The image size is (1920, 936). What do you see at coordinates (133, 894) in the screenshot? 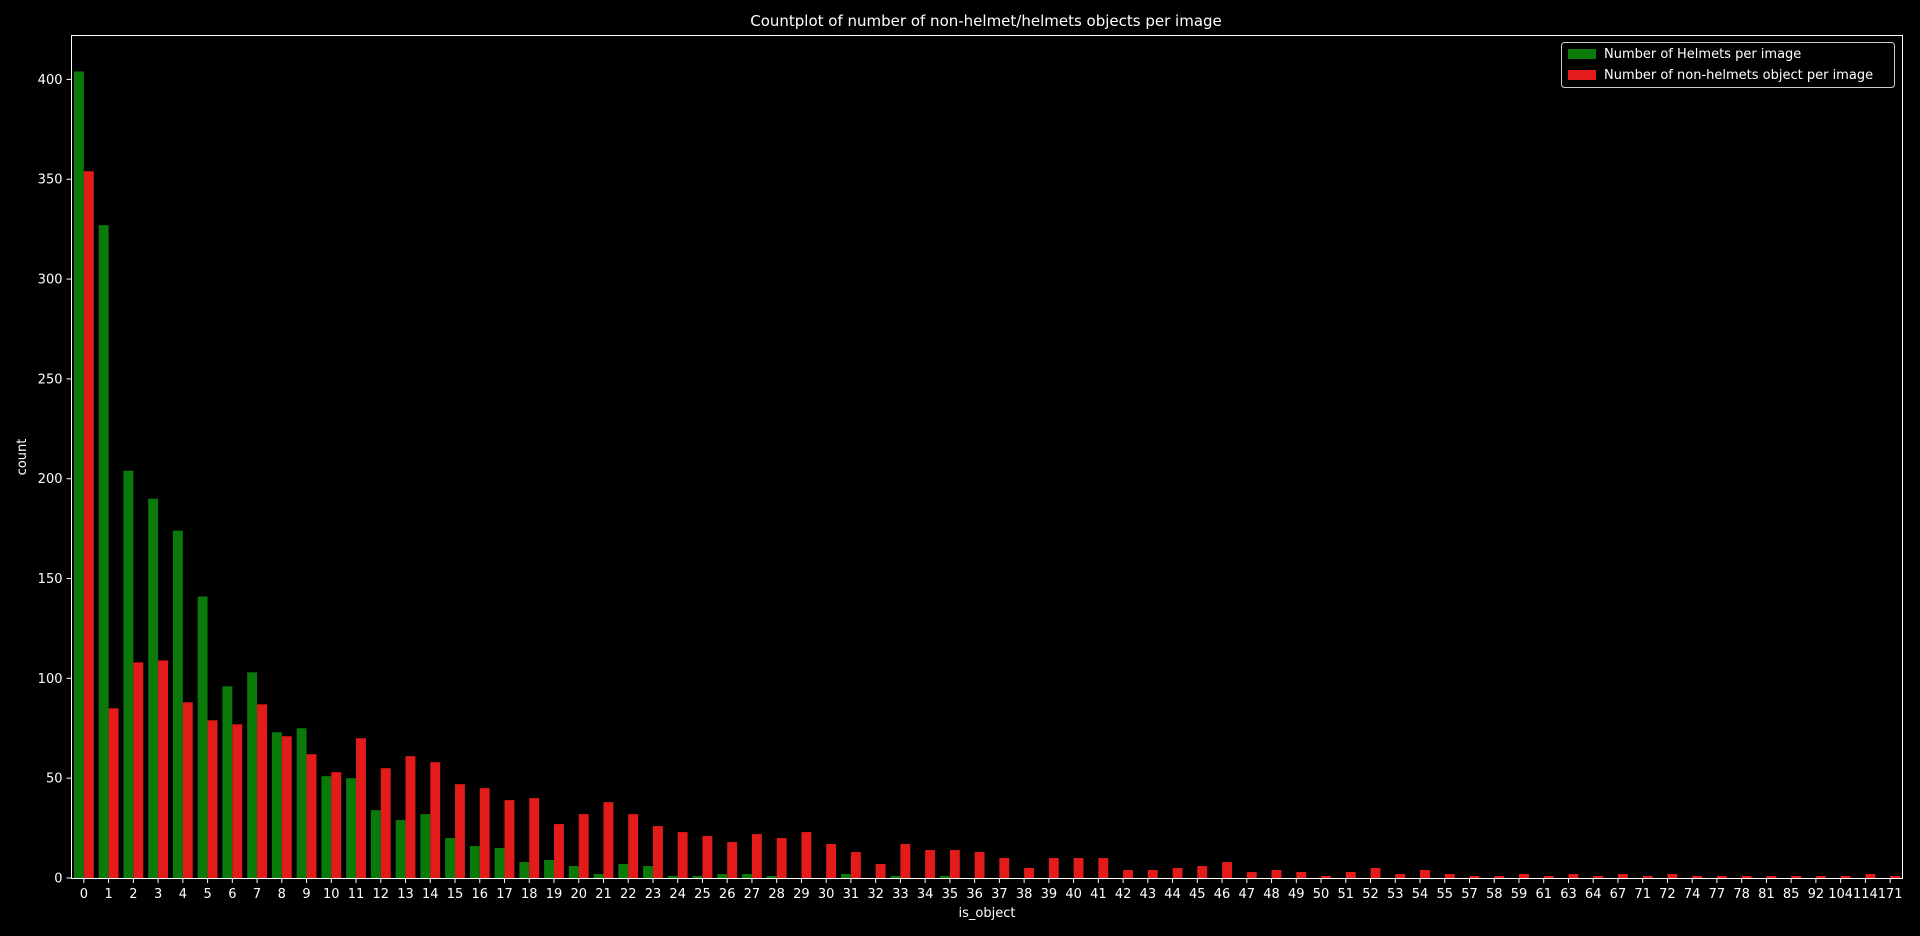
I see `x-tick-label: 2` at bounding box center [133, 894].